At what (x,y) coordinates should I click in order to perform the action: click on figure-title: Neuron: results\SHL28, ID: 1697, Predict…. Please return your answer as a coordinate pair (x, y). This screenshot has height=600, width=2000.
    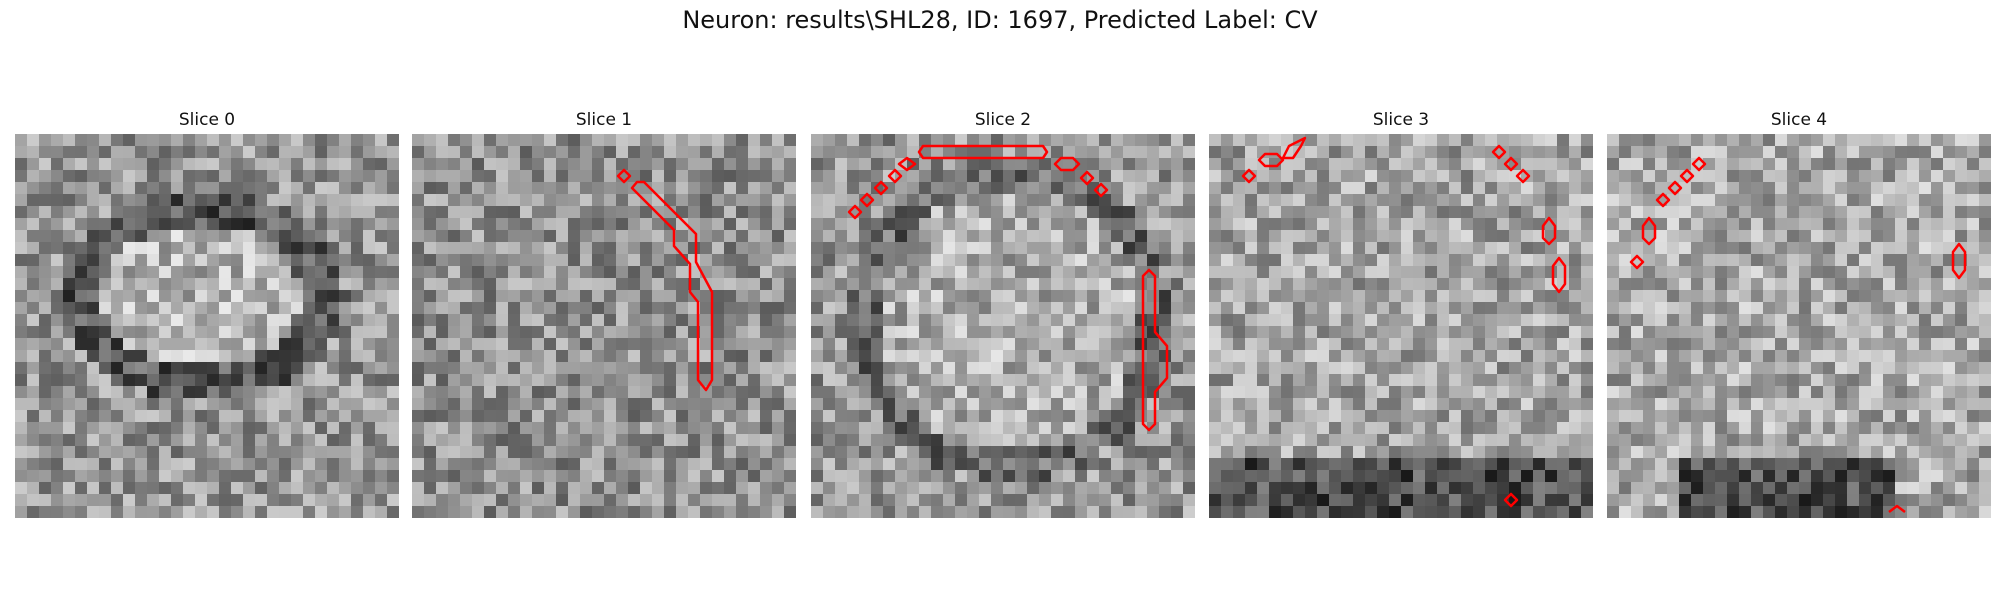
    Looking at the image, I should click on (1000, 20).